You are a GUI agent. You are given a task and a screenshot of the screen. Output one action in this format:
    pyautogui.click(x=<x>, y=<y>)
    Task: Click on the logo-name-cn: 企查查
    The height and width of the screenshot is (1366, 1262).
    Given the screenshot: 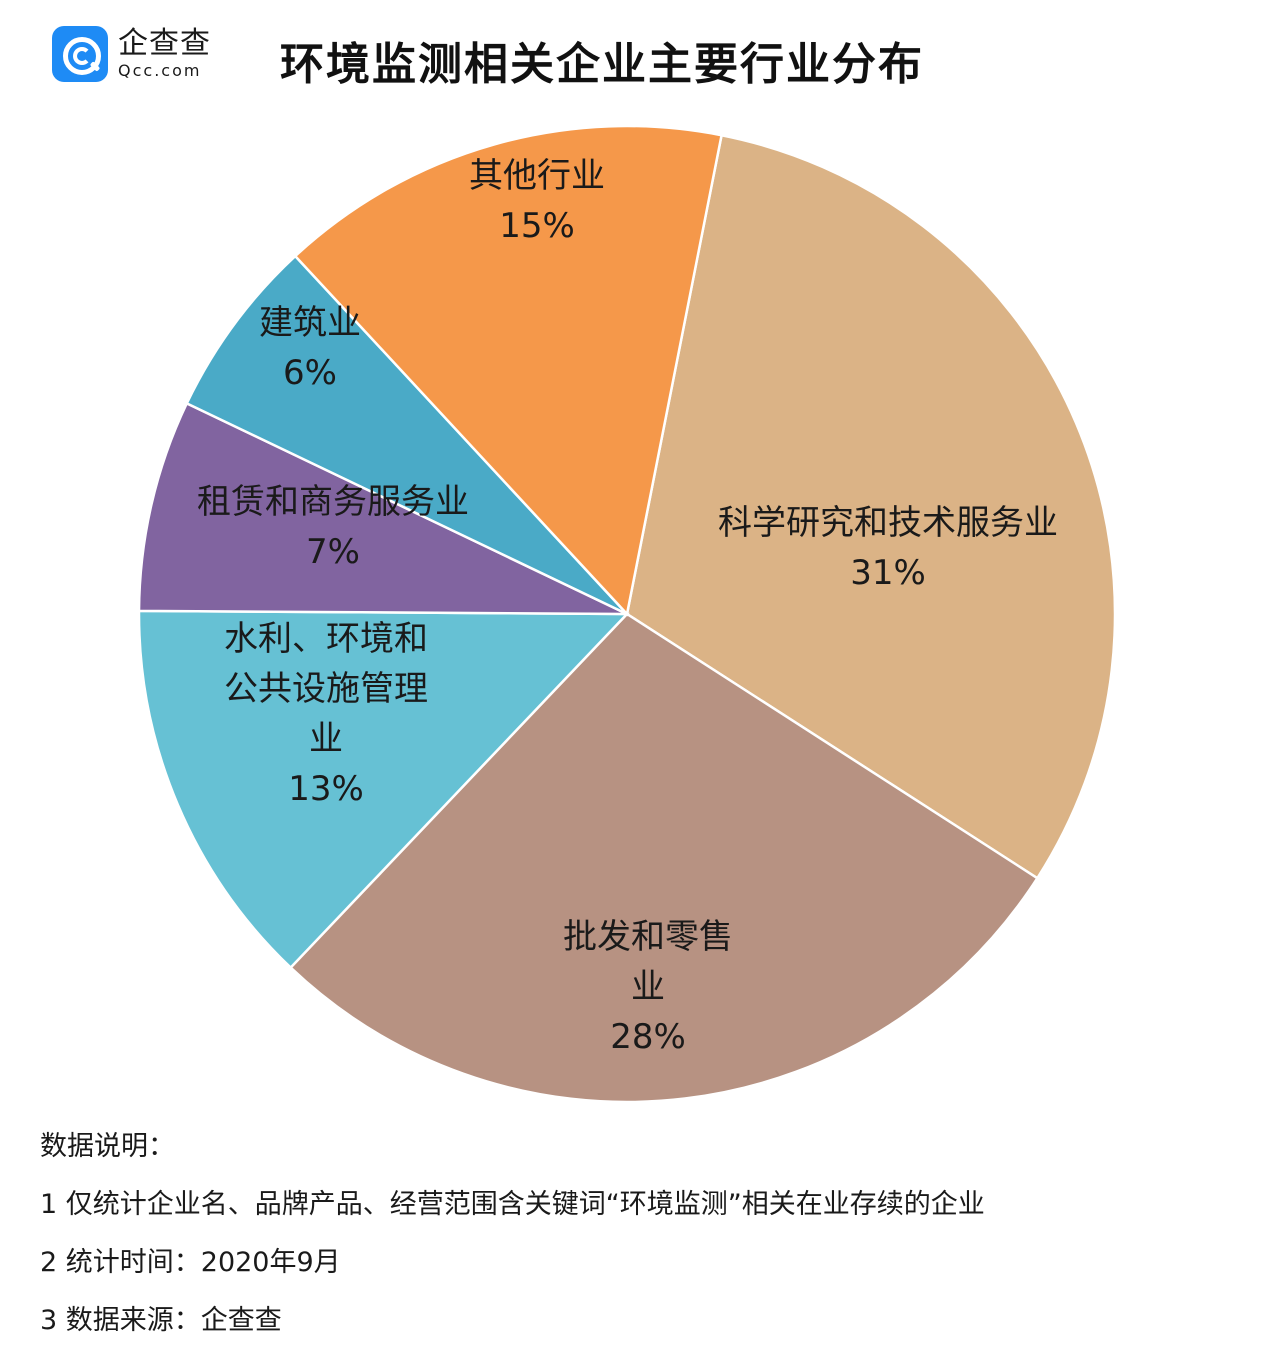 What is the action you would take?
    pyautogui.click(x=164, y=43)
    